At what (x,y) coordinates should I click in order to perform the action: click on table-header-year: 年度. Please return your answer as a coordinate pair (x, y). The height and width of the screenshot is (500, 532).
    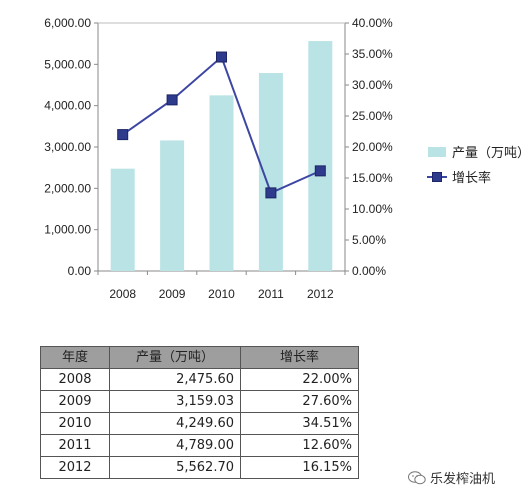
    Looking at the image, I should click on (75, 357).